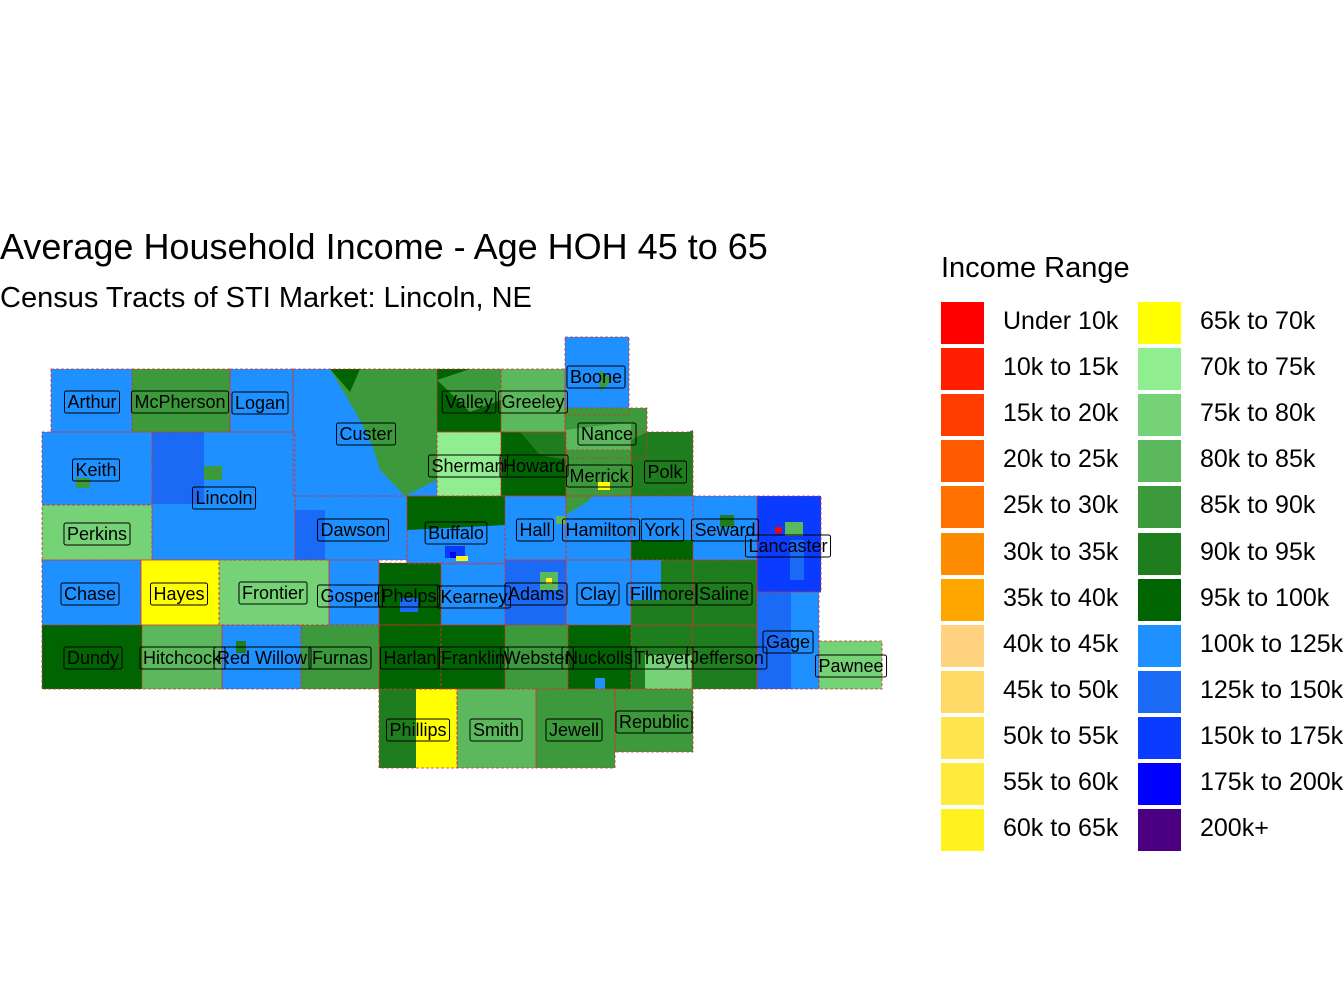 The height and width of the screenshot is (1008, 1344). What do you see at coordinates (352, 530) in the screenshot?
I see `county-label-text: Dawson` at bounding box center [352, 530].